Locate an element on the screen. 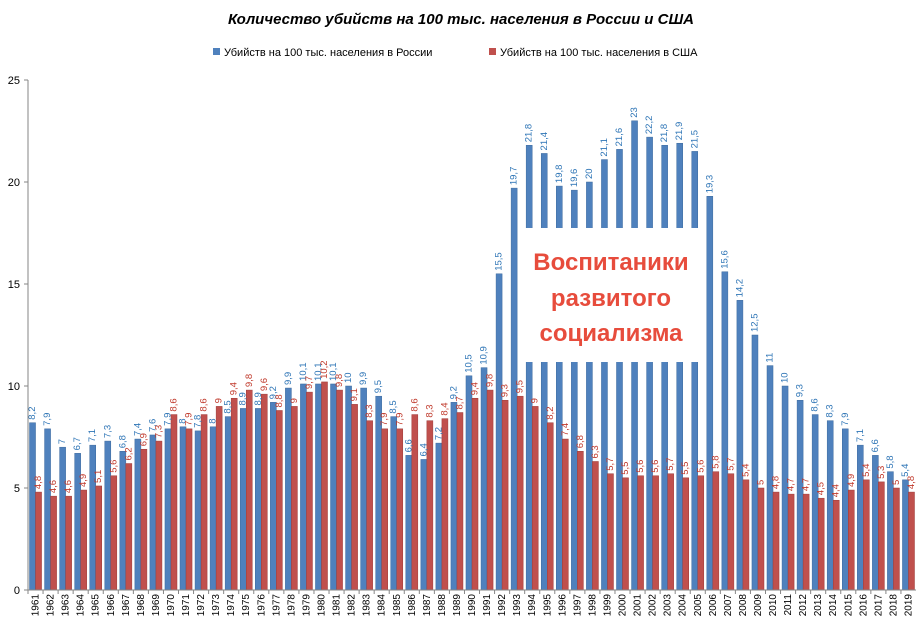  x-tick-label: 2012 is located at coordinates (803, 605).